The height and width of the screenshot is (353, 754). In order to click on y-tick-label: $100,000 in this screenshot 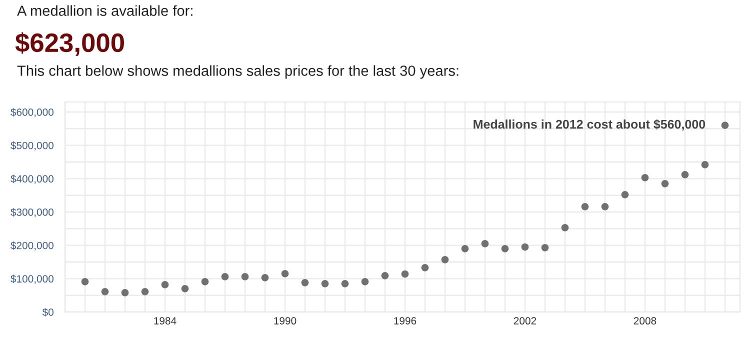, I will do `click(32, 279)`.